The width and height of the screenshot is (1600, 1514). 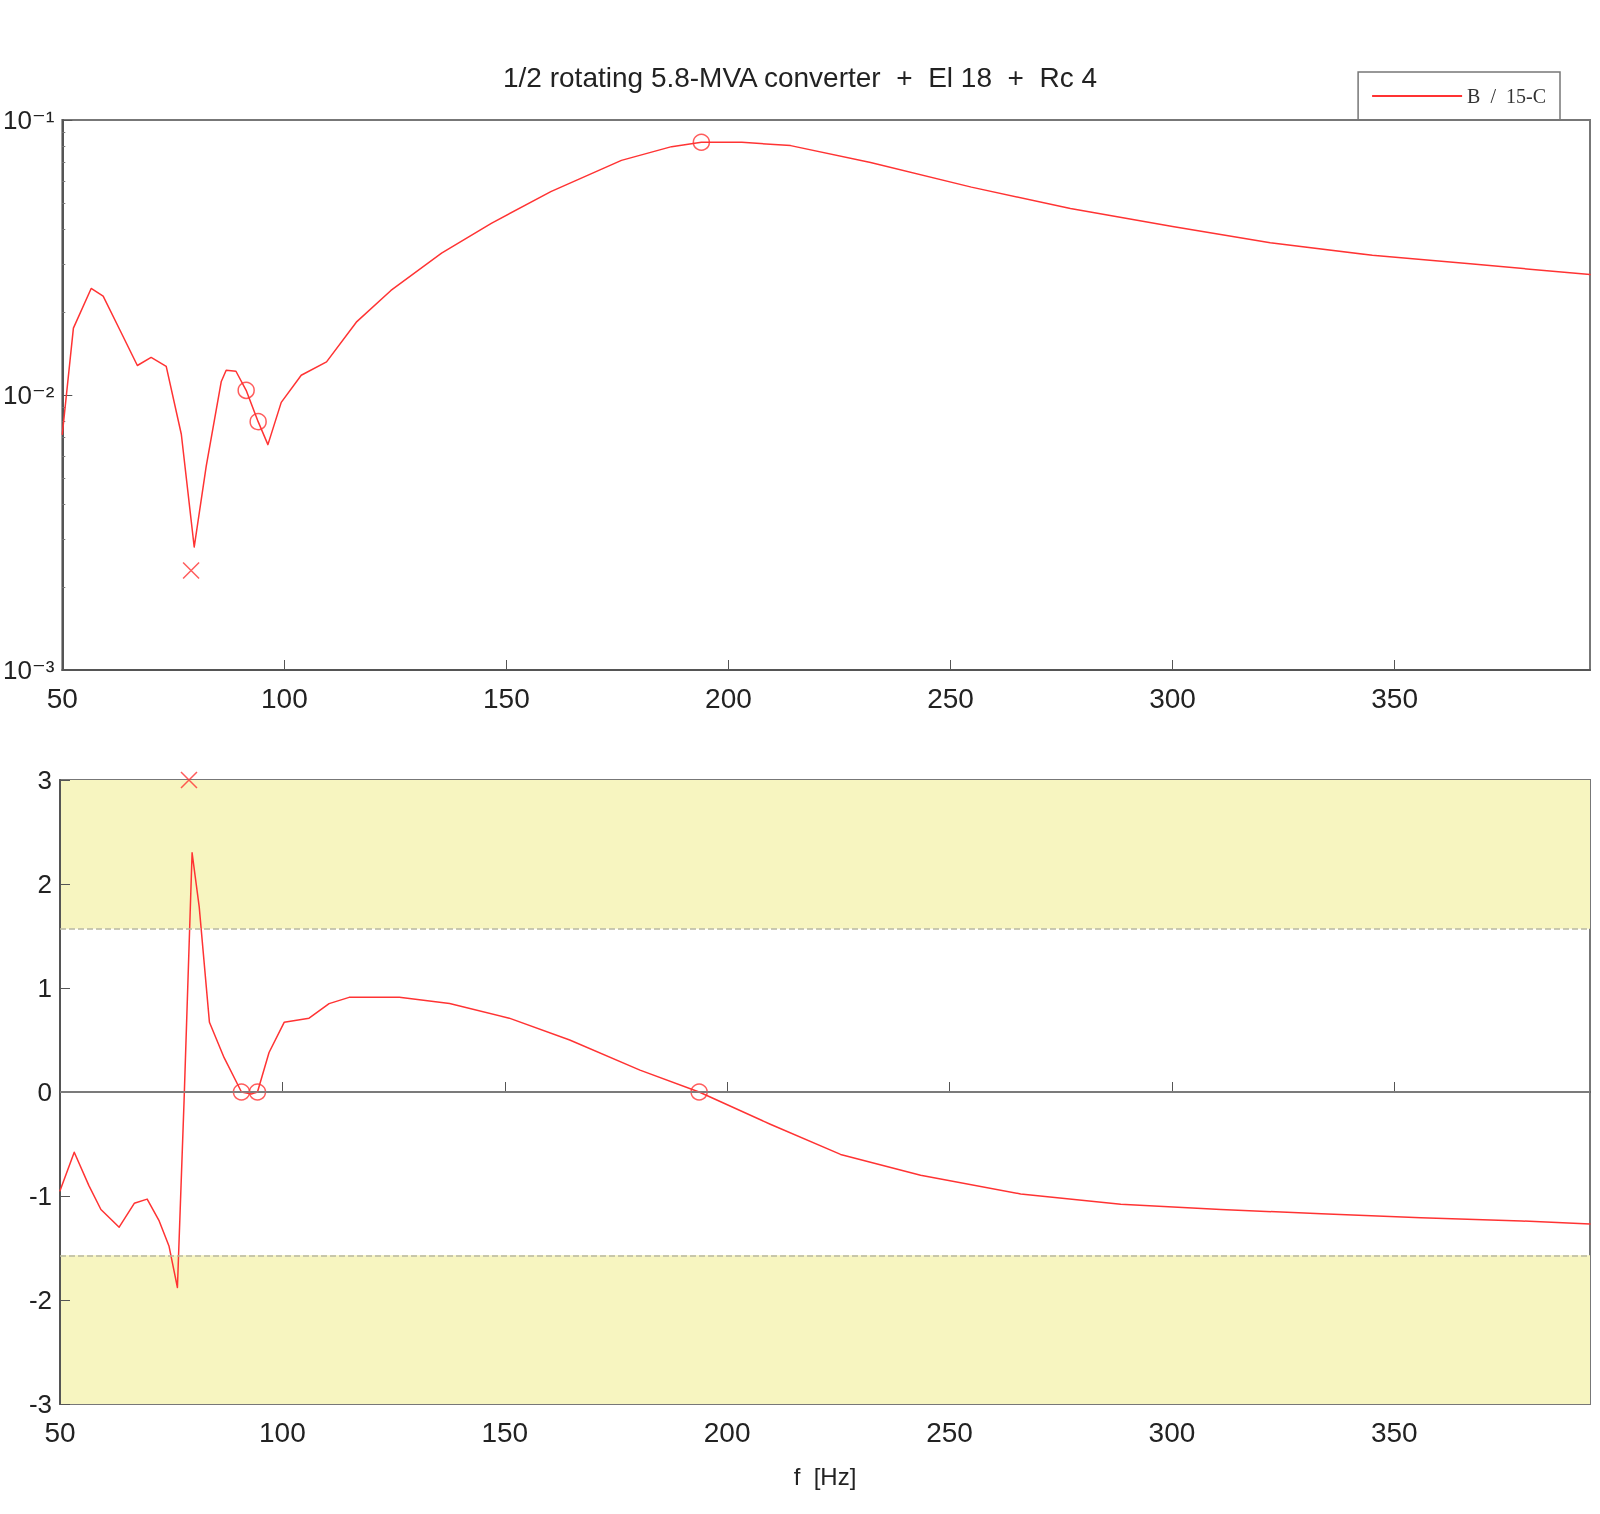 I want to click on y-tick-label: 10⁻³, so click(x=28, y=670).